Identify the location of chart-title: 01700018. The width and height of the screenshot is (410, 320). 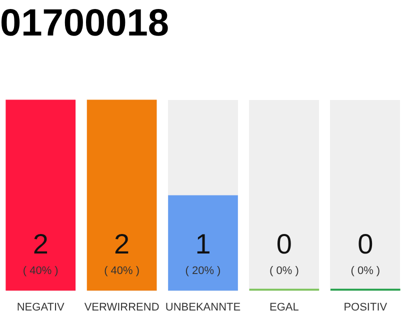
(85, 23).